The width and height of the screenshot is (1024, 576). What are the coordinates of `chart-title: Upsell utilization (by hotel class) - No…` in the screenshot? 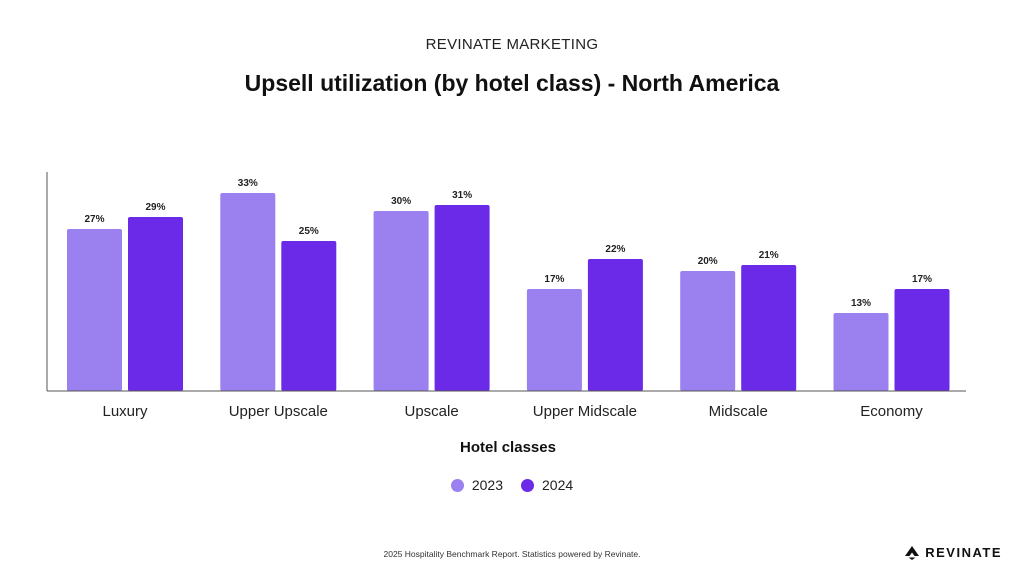 It's located at (512, 83).